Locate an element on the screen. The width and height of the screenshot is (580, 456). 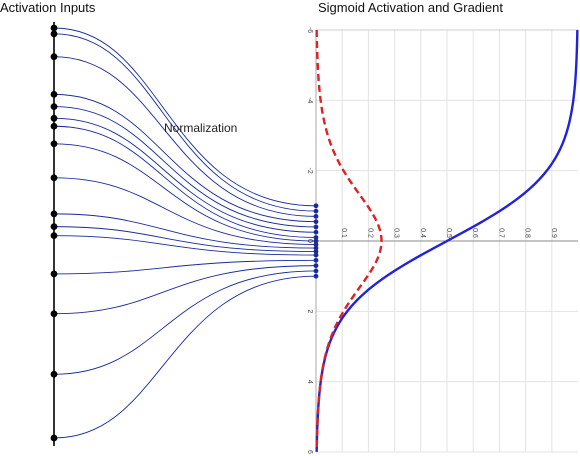
output-tick-label: 0.7 is located at coordinates (500, 233).